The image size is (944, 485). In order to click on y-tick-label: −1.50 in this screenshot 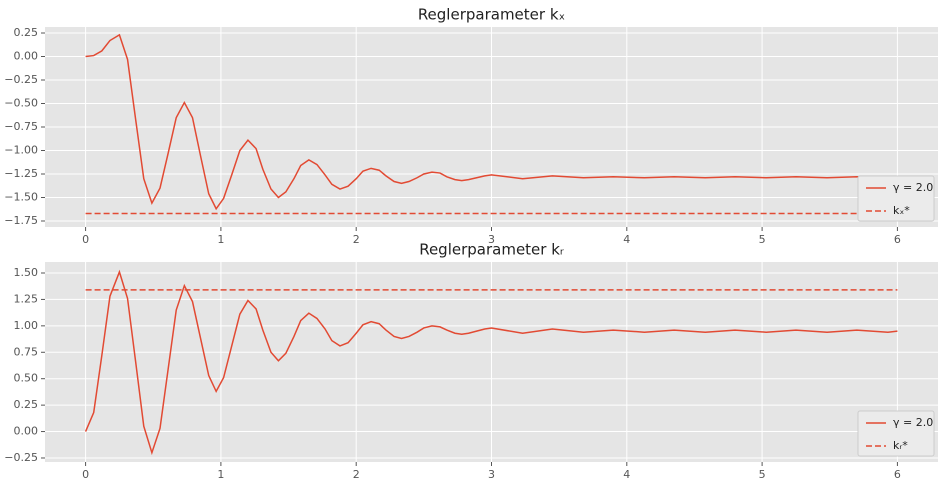, I will do `click(21, 196)`.